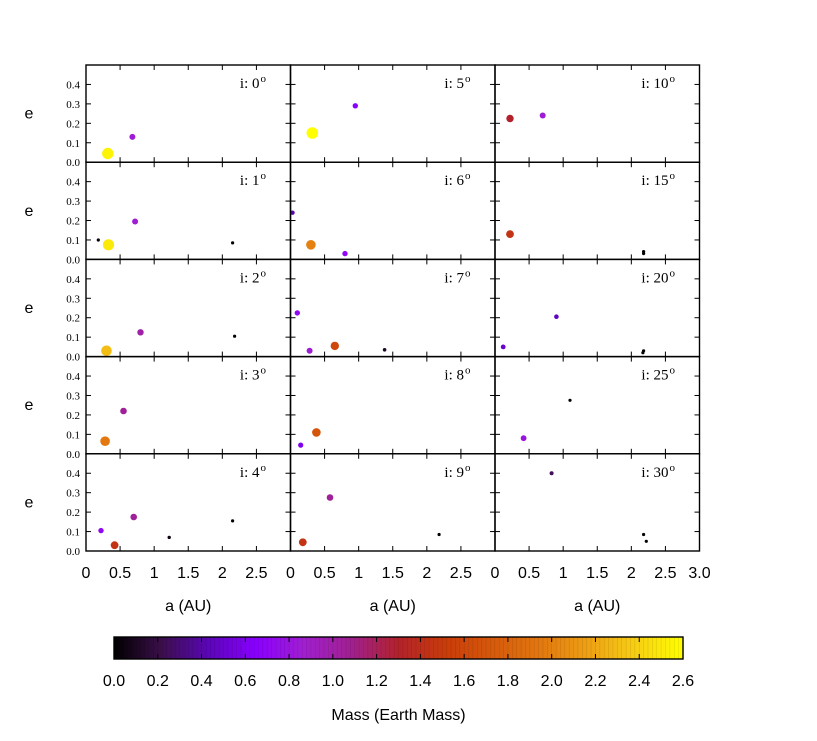 The width and height of the screenshot is (817, 741). What do you see at coordinates (654, 181) in the screenshot?
I see `panel-label: i: 15` at bounding box center [654, 181].